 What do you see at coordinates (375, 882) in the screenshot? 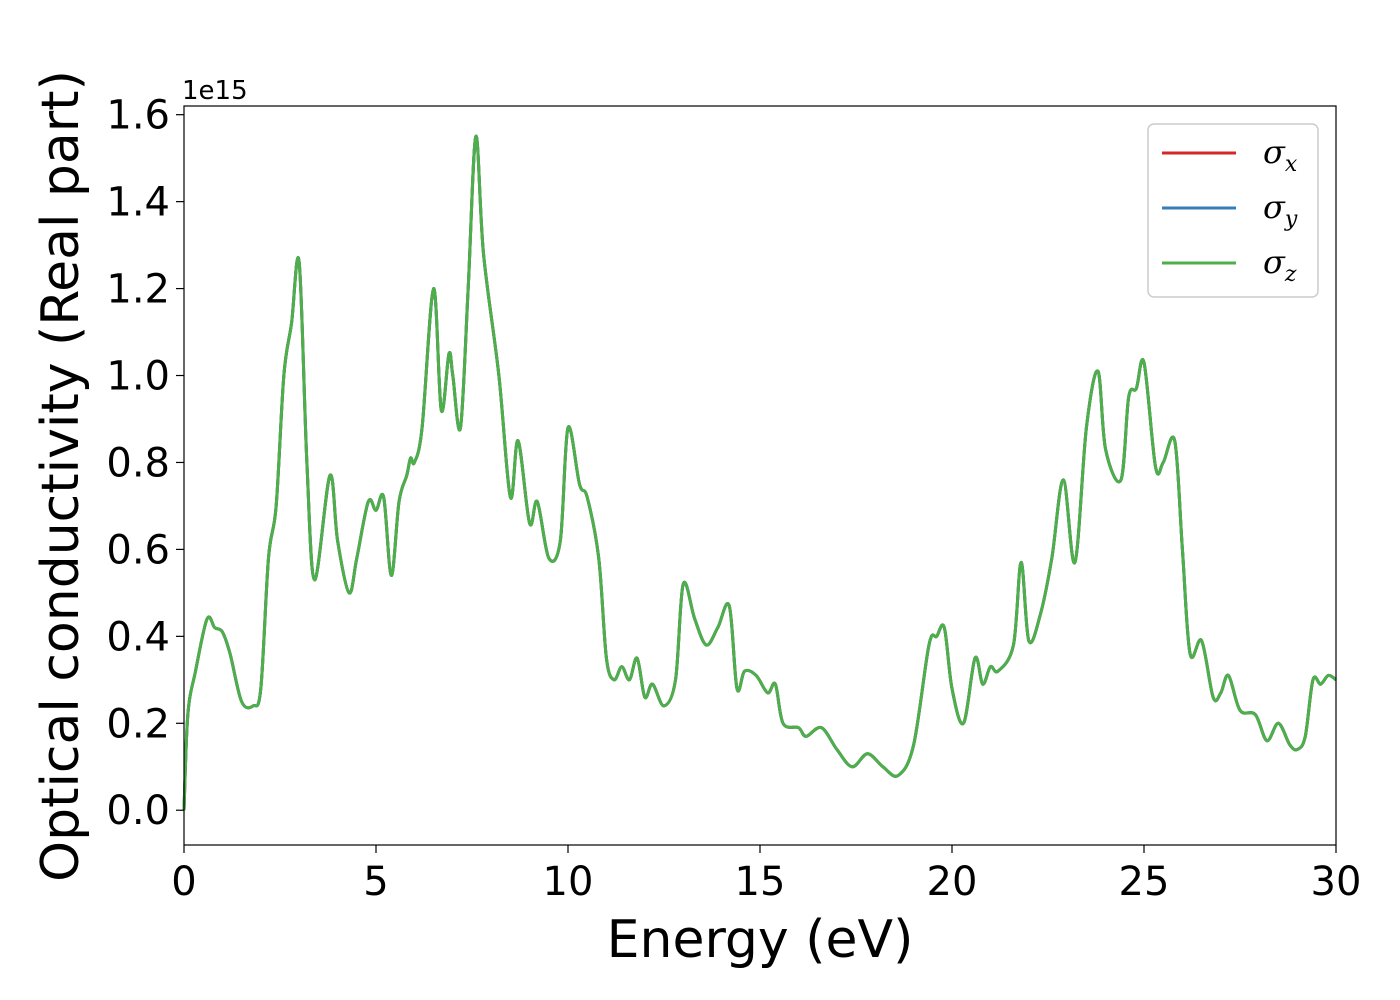
I see `x-tick-label: 5` at bounding box center [375, 882].